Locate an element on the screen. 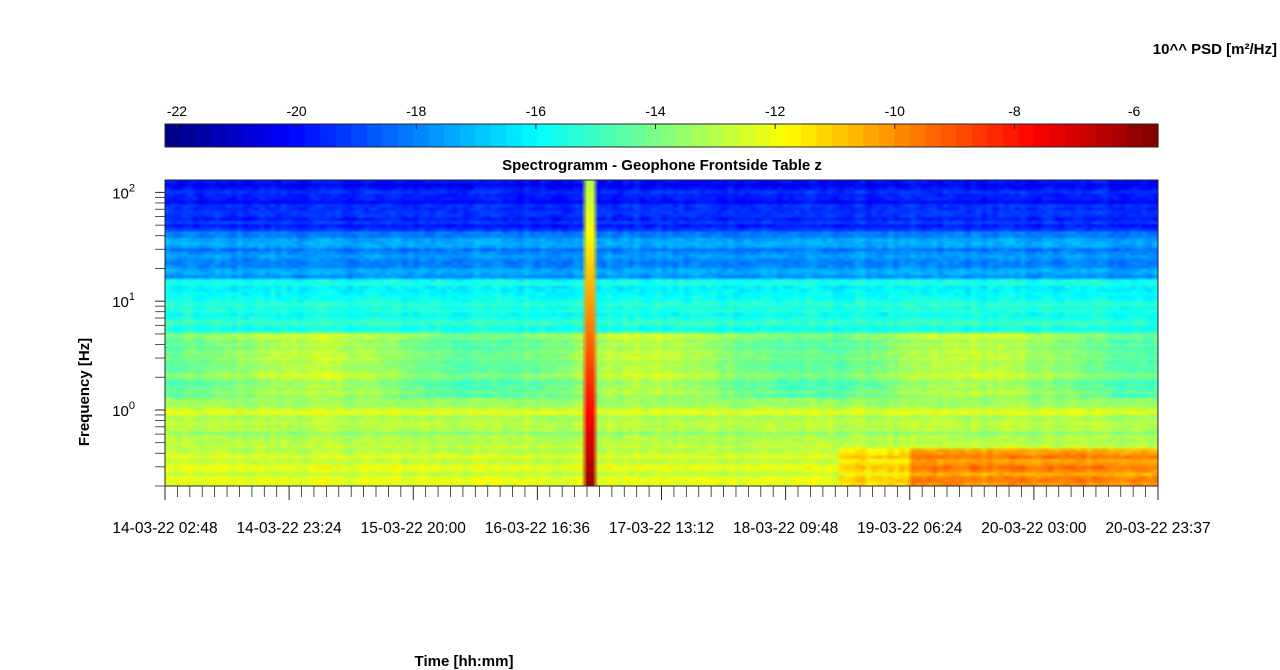  colorbar-frame is located at coordinates (661, 135).